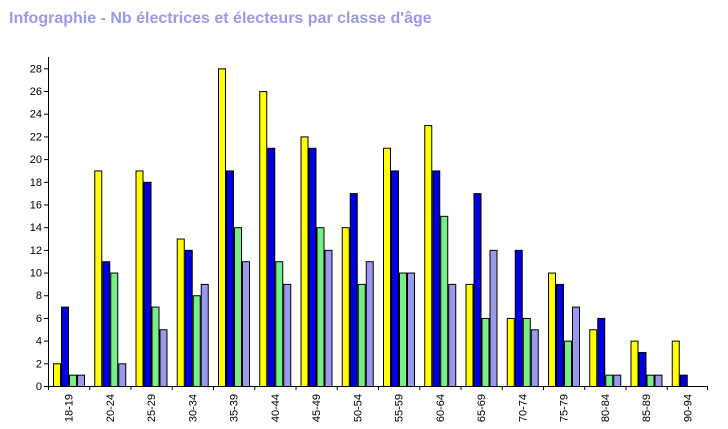 The image size is (728, 429). What do you see at coordinates (36, 69) in the screenshot?
I see `y-tick-label-28: 28` at bounding box center [36, 69].